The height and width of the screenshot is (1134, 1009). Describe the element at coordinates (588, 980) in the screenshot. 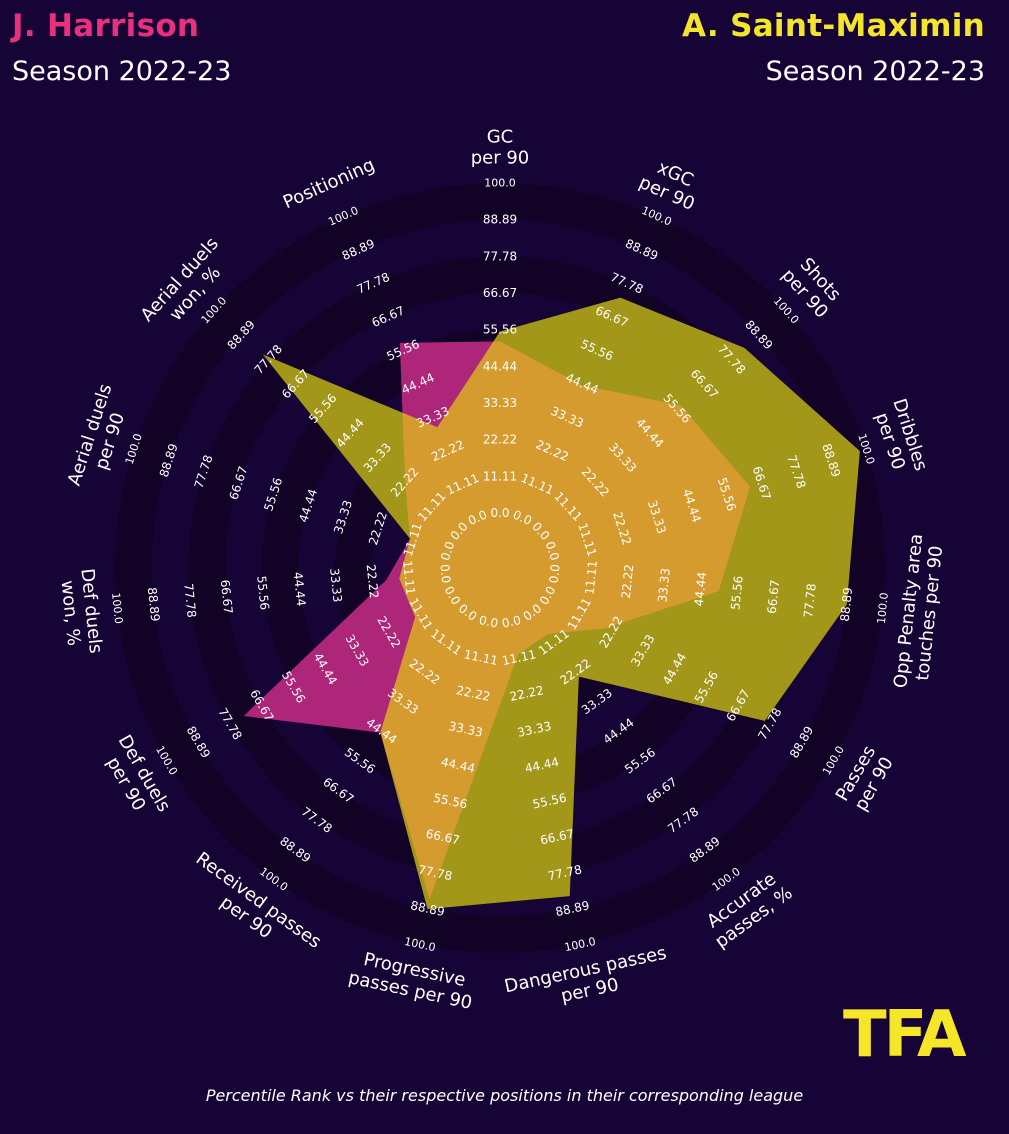

I see `axis-label: Dangerous passesper 90` at that location.